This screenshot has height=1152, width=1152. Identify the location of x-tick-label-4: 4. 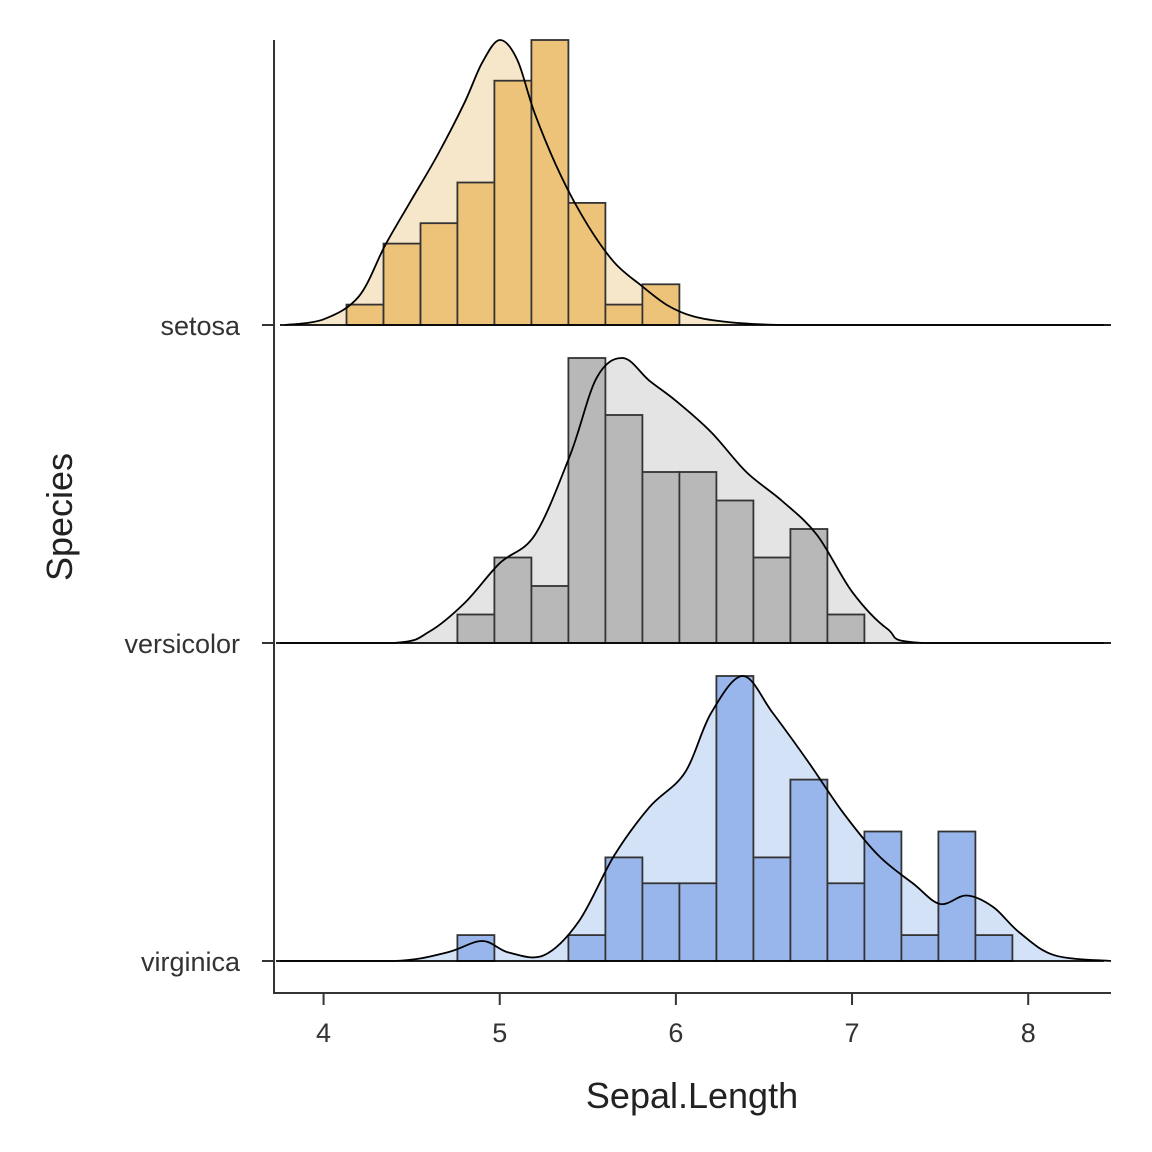
(323, 1033).